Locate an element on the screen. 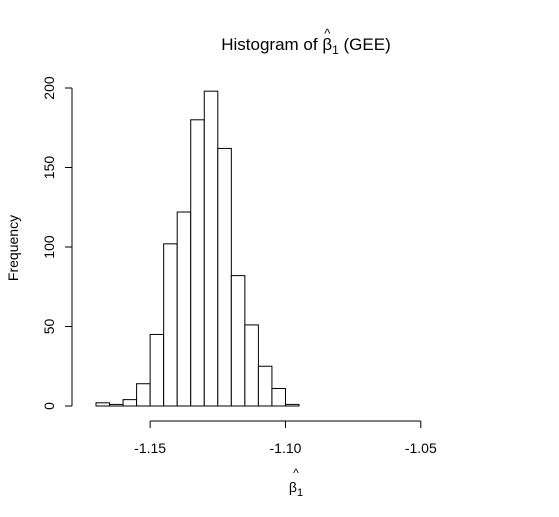  y-tick-label: 50 is located at coordinates (49, 327).